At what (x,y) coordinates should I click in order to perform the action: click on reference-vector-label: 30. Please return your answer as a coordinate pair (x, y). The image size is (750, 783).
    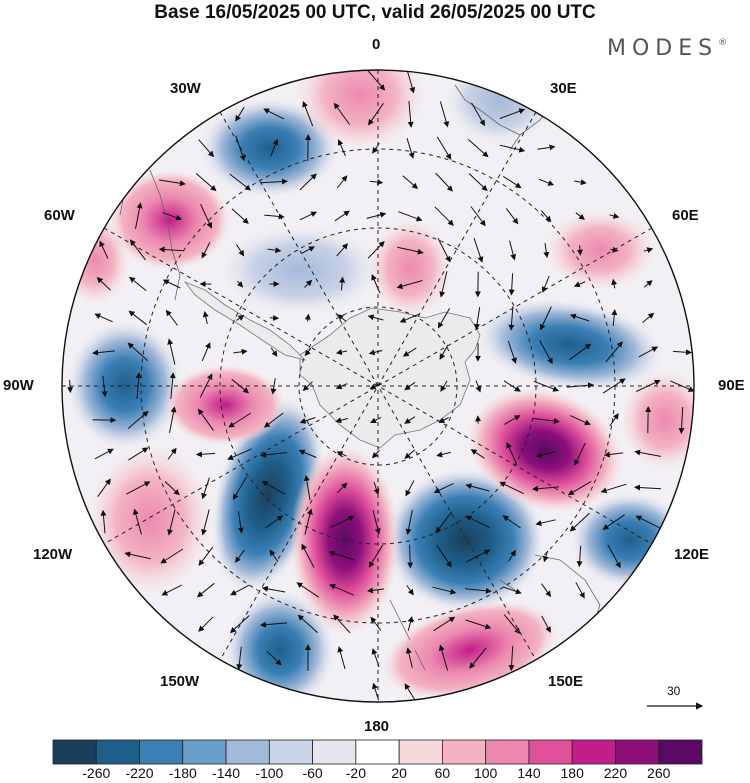
    Looking at the image, I should click on (674, 691).